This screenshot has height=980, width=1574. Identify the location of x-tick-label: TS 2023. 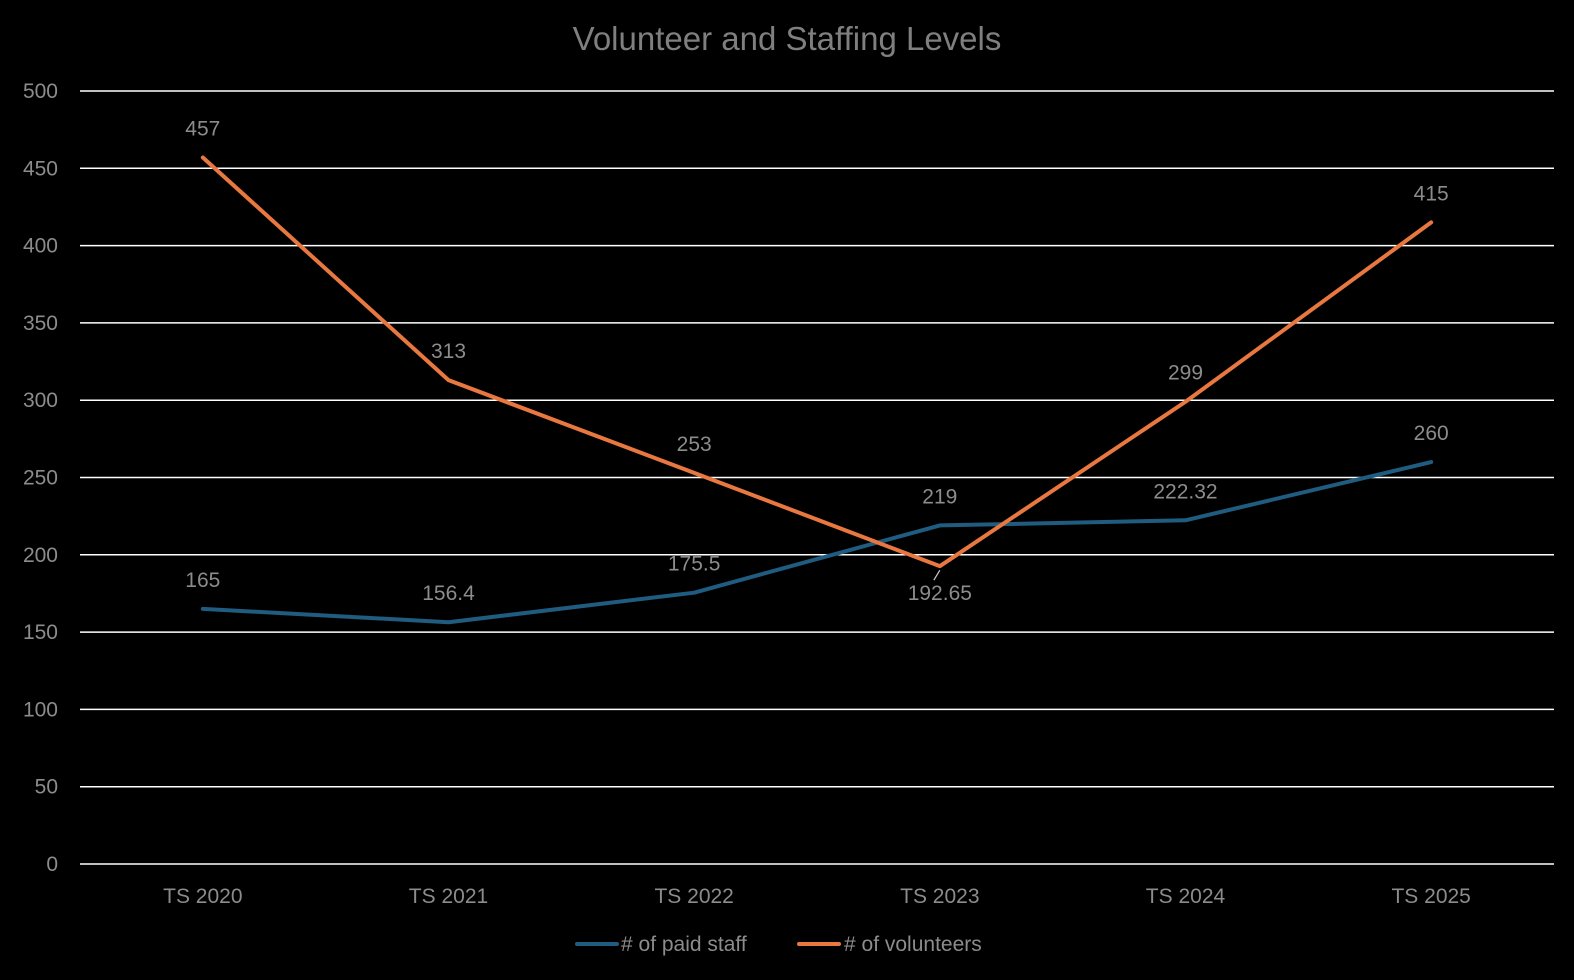
(939, 896).